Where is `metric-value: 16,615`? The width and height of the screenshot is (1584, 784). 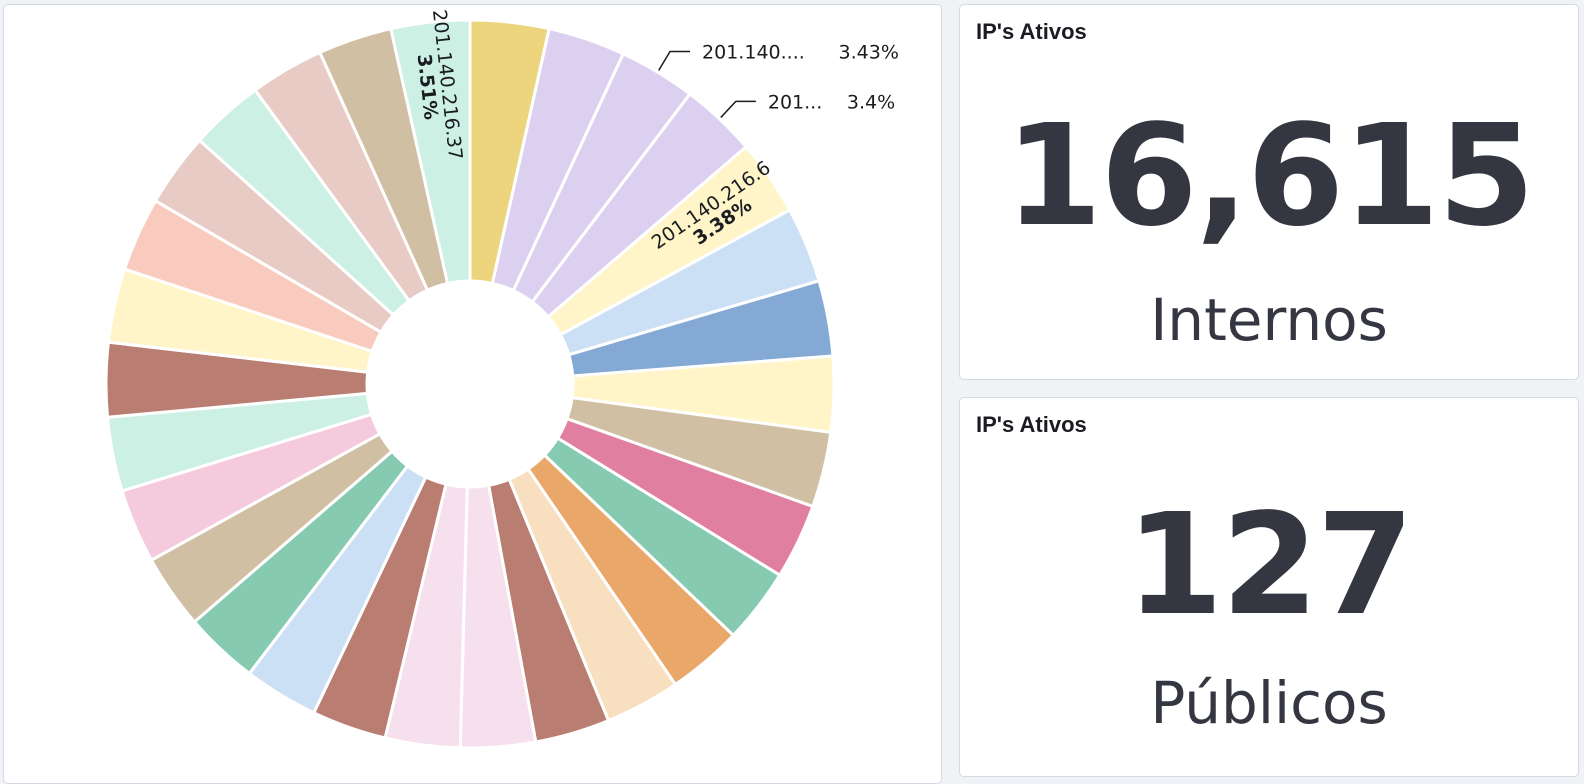 metric-value: 16,615 is located at coordinates (1269, 176).